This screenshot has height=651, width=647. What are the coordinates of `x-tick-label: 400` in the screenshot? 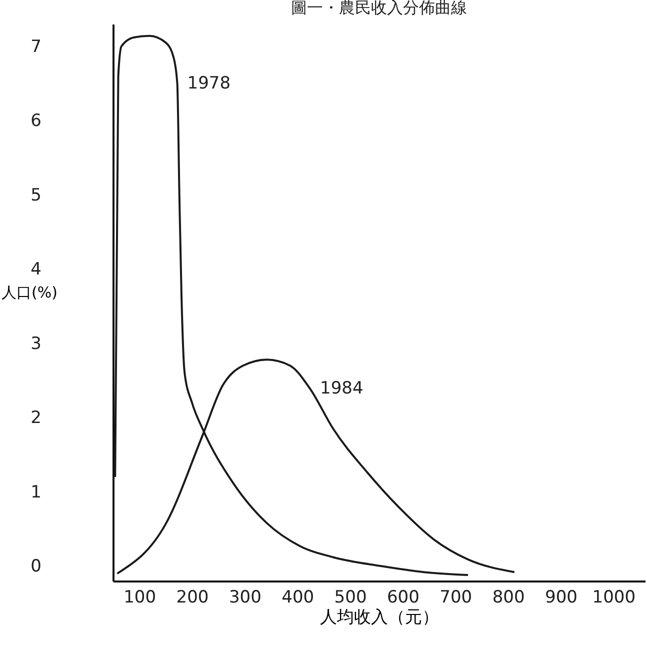 It's located at (298, 598).